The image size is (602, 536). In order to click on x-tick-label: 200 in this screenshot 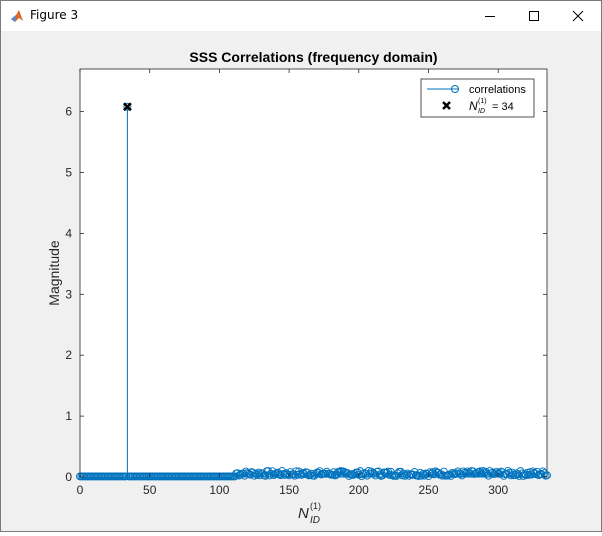, I will do `click(359, 490)`.